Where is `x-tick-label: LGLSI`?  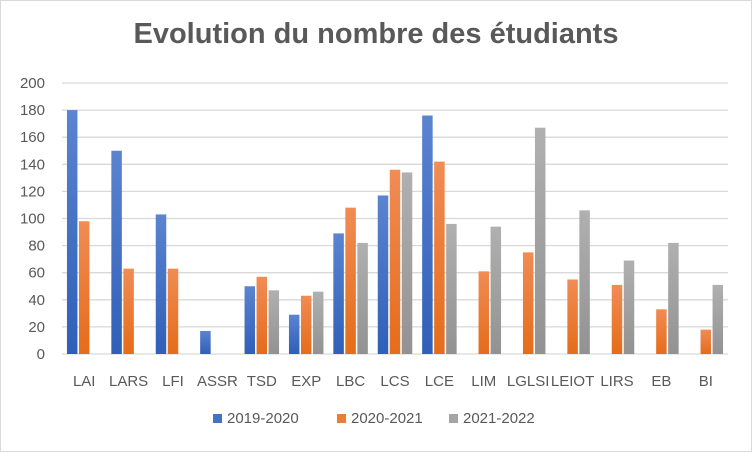
x-tick-label: LGLSI is located at coordinates (528, 381).